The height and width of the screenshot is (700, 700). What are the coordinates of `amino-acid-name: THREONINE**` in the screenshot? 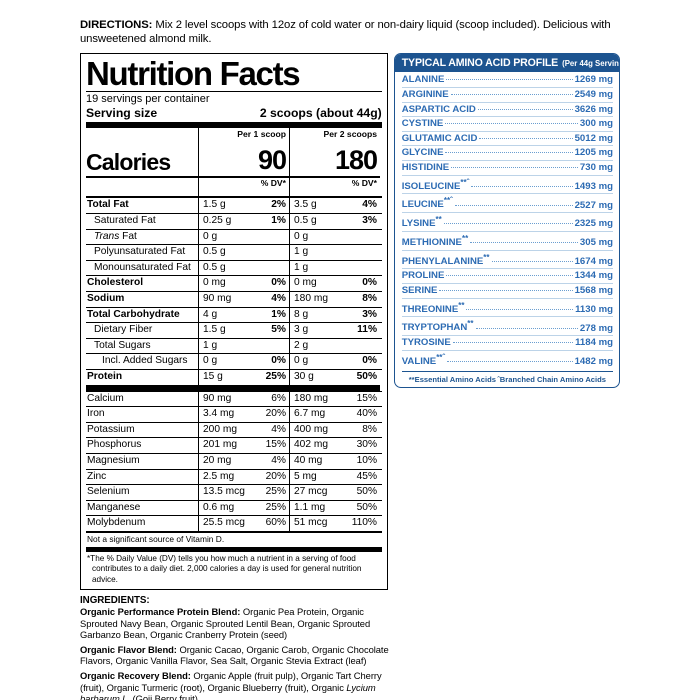 It's located at (433, 307).